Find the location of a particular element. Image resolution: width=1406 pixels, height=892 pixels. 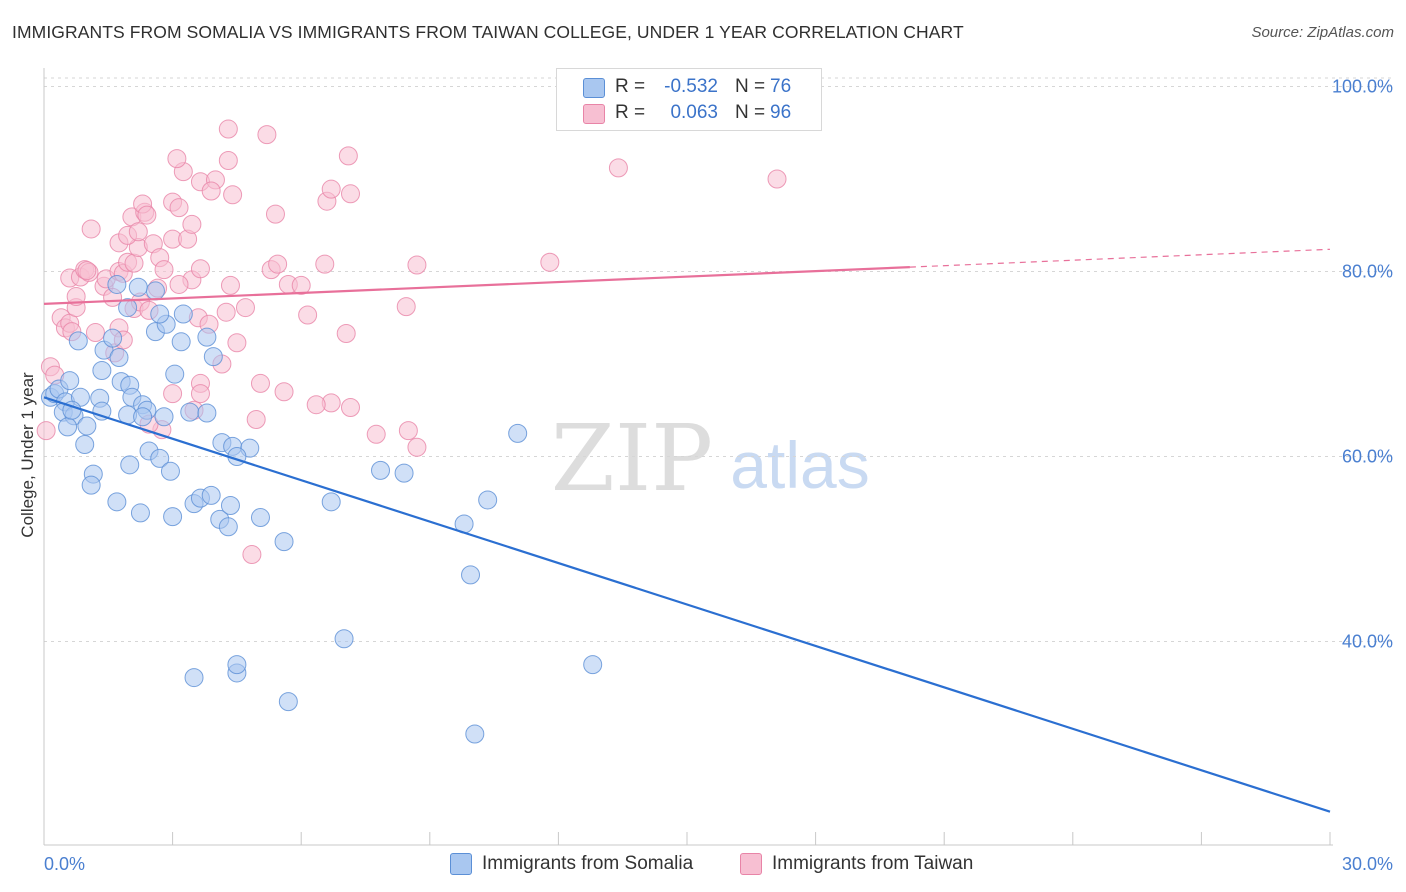

watermark-zip: ZIP is located at coordinates (632, 458).